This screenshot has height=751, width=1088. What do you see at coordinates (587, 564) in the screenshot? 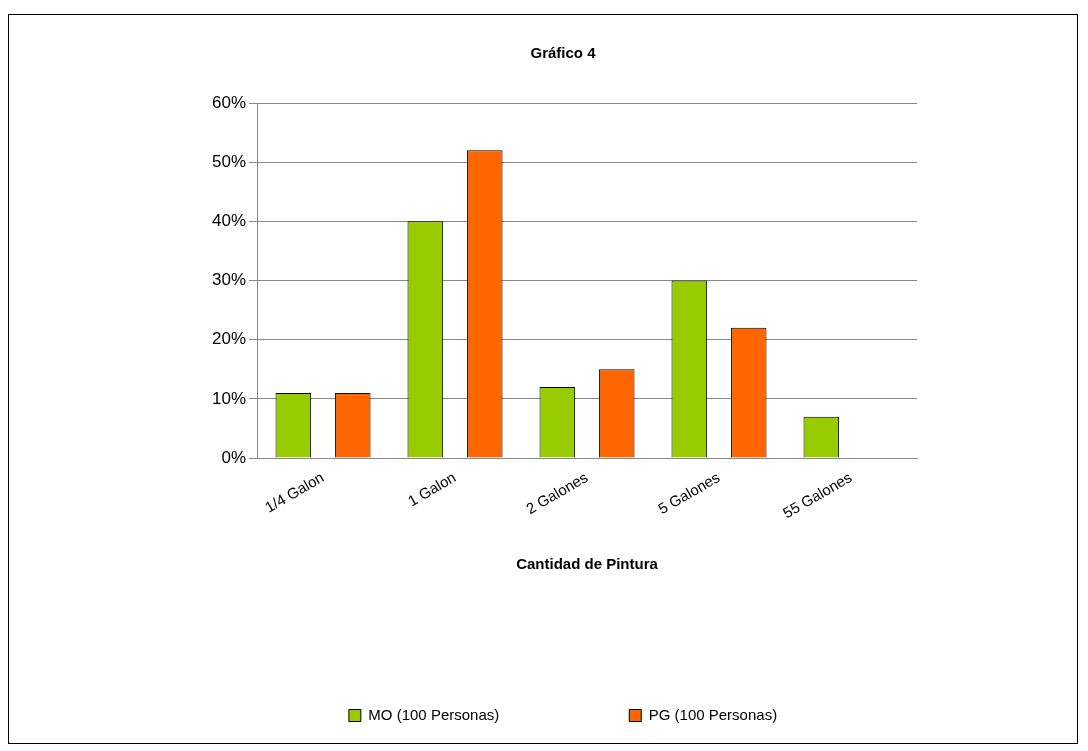
I see `x-axis-title: Cantidad de Pintura` at bounding box center [587, 564].